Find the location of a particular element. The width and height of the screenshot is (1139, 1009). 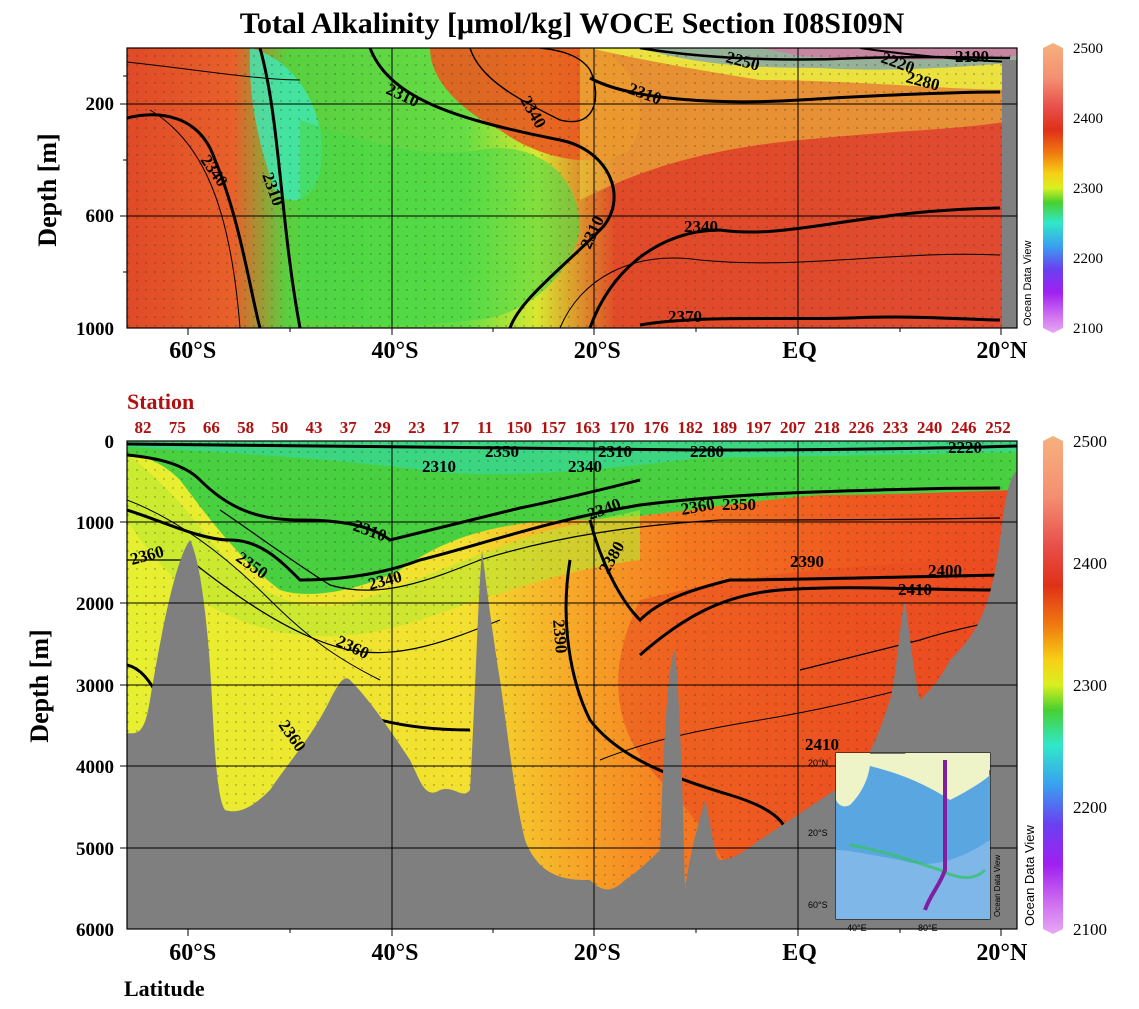

upper-cb-2300: 2300 is located at coordinates (1088, 189).